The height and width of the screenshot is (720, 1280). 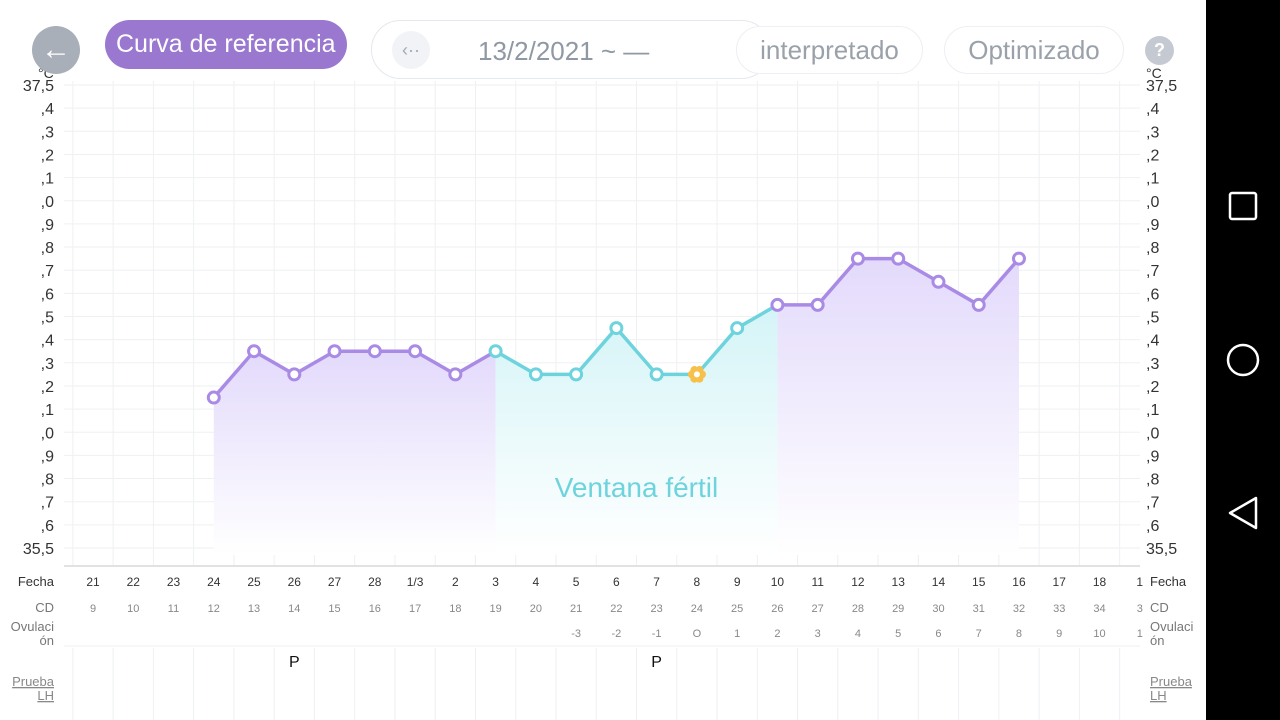 What do you see at coordinates (214, 609) in the screenshot?
I see `cd-label: 12` at bounding box center [214, 609].